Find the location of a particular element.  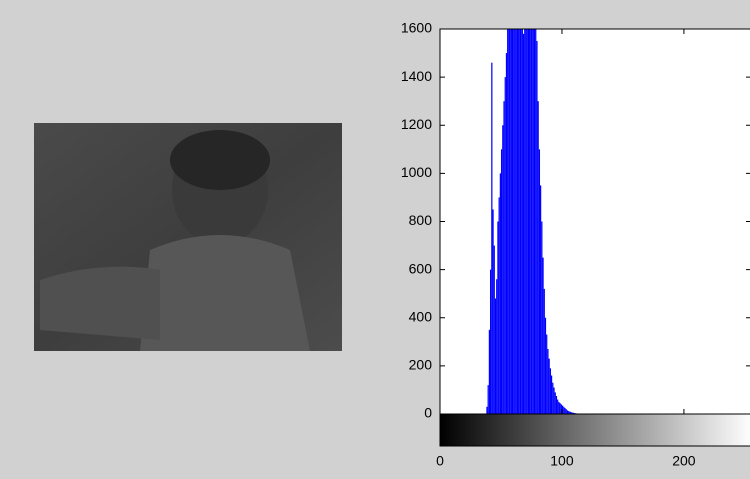

y-tick-label: 1600 is located at coordinates (416, 28).